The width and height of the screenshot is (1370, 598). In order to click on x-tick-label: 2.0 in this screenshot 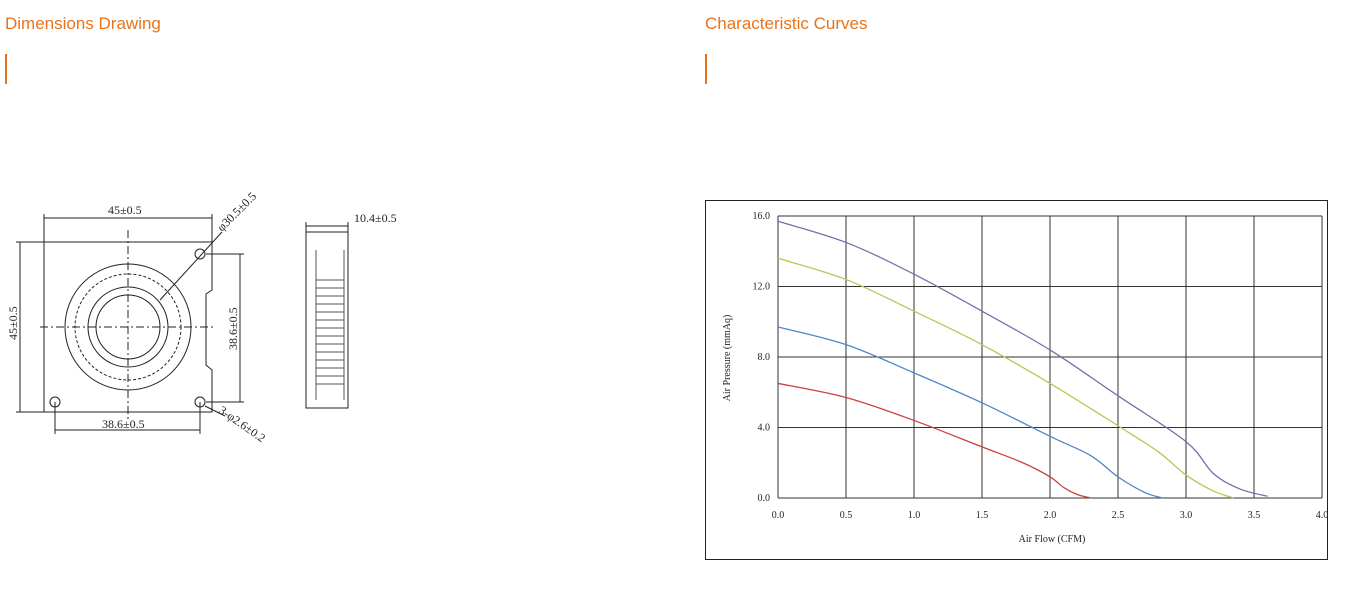, I will do `click(1050, 515)`.